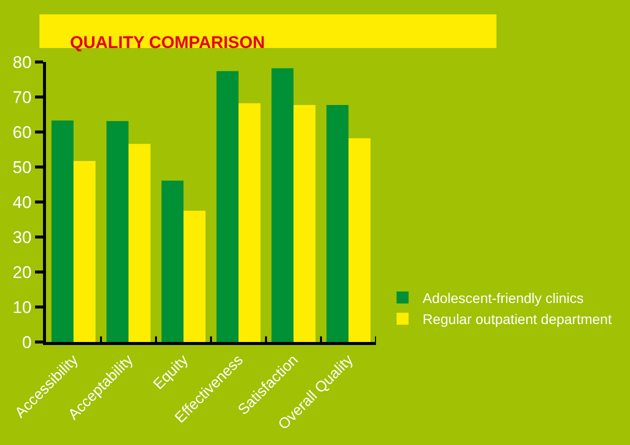 This screenshot has height=445, width=630. What do you see at coordinates (167, 42) in the screenshot?
I see `chart-title: QUALITY COMPARISON` at bounding box center [167, 42].